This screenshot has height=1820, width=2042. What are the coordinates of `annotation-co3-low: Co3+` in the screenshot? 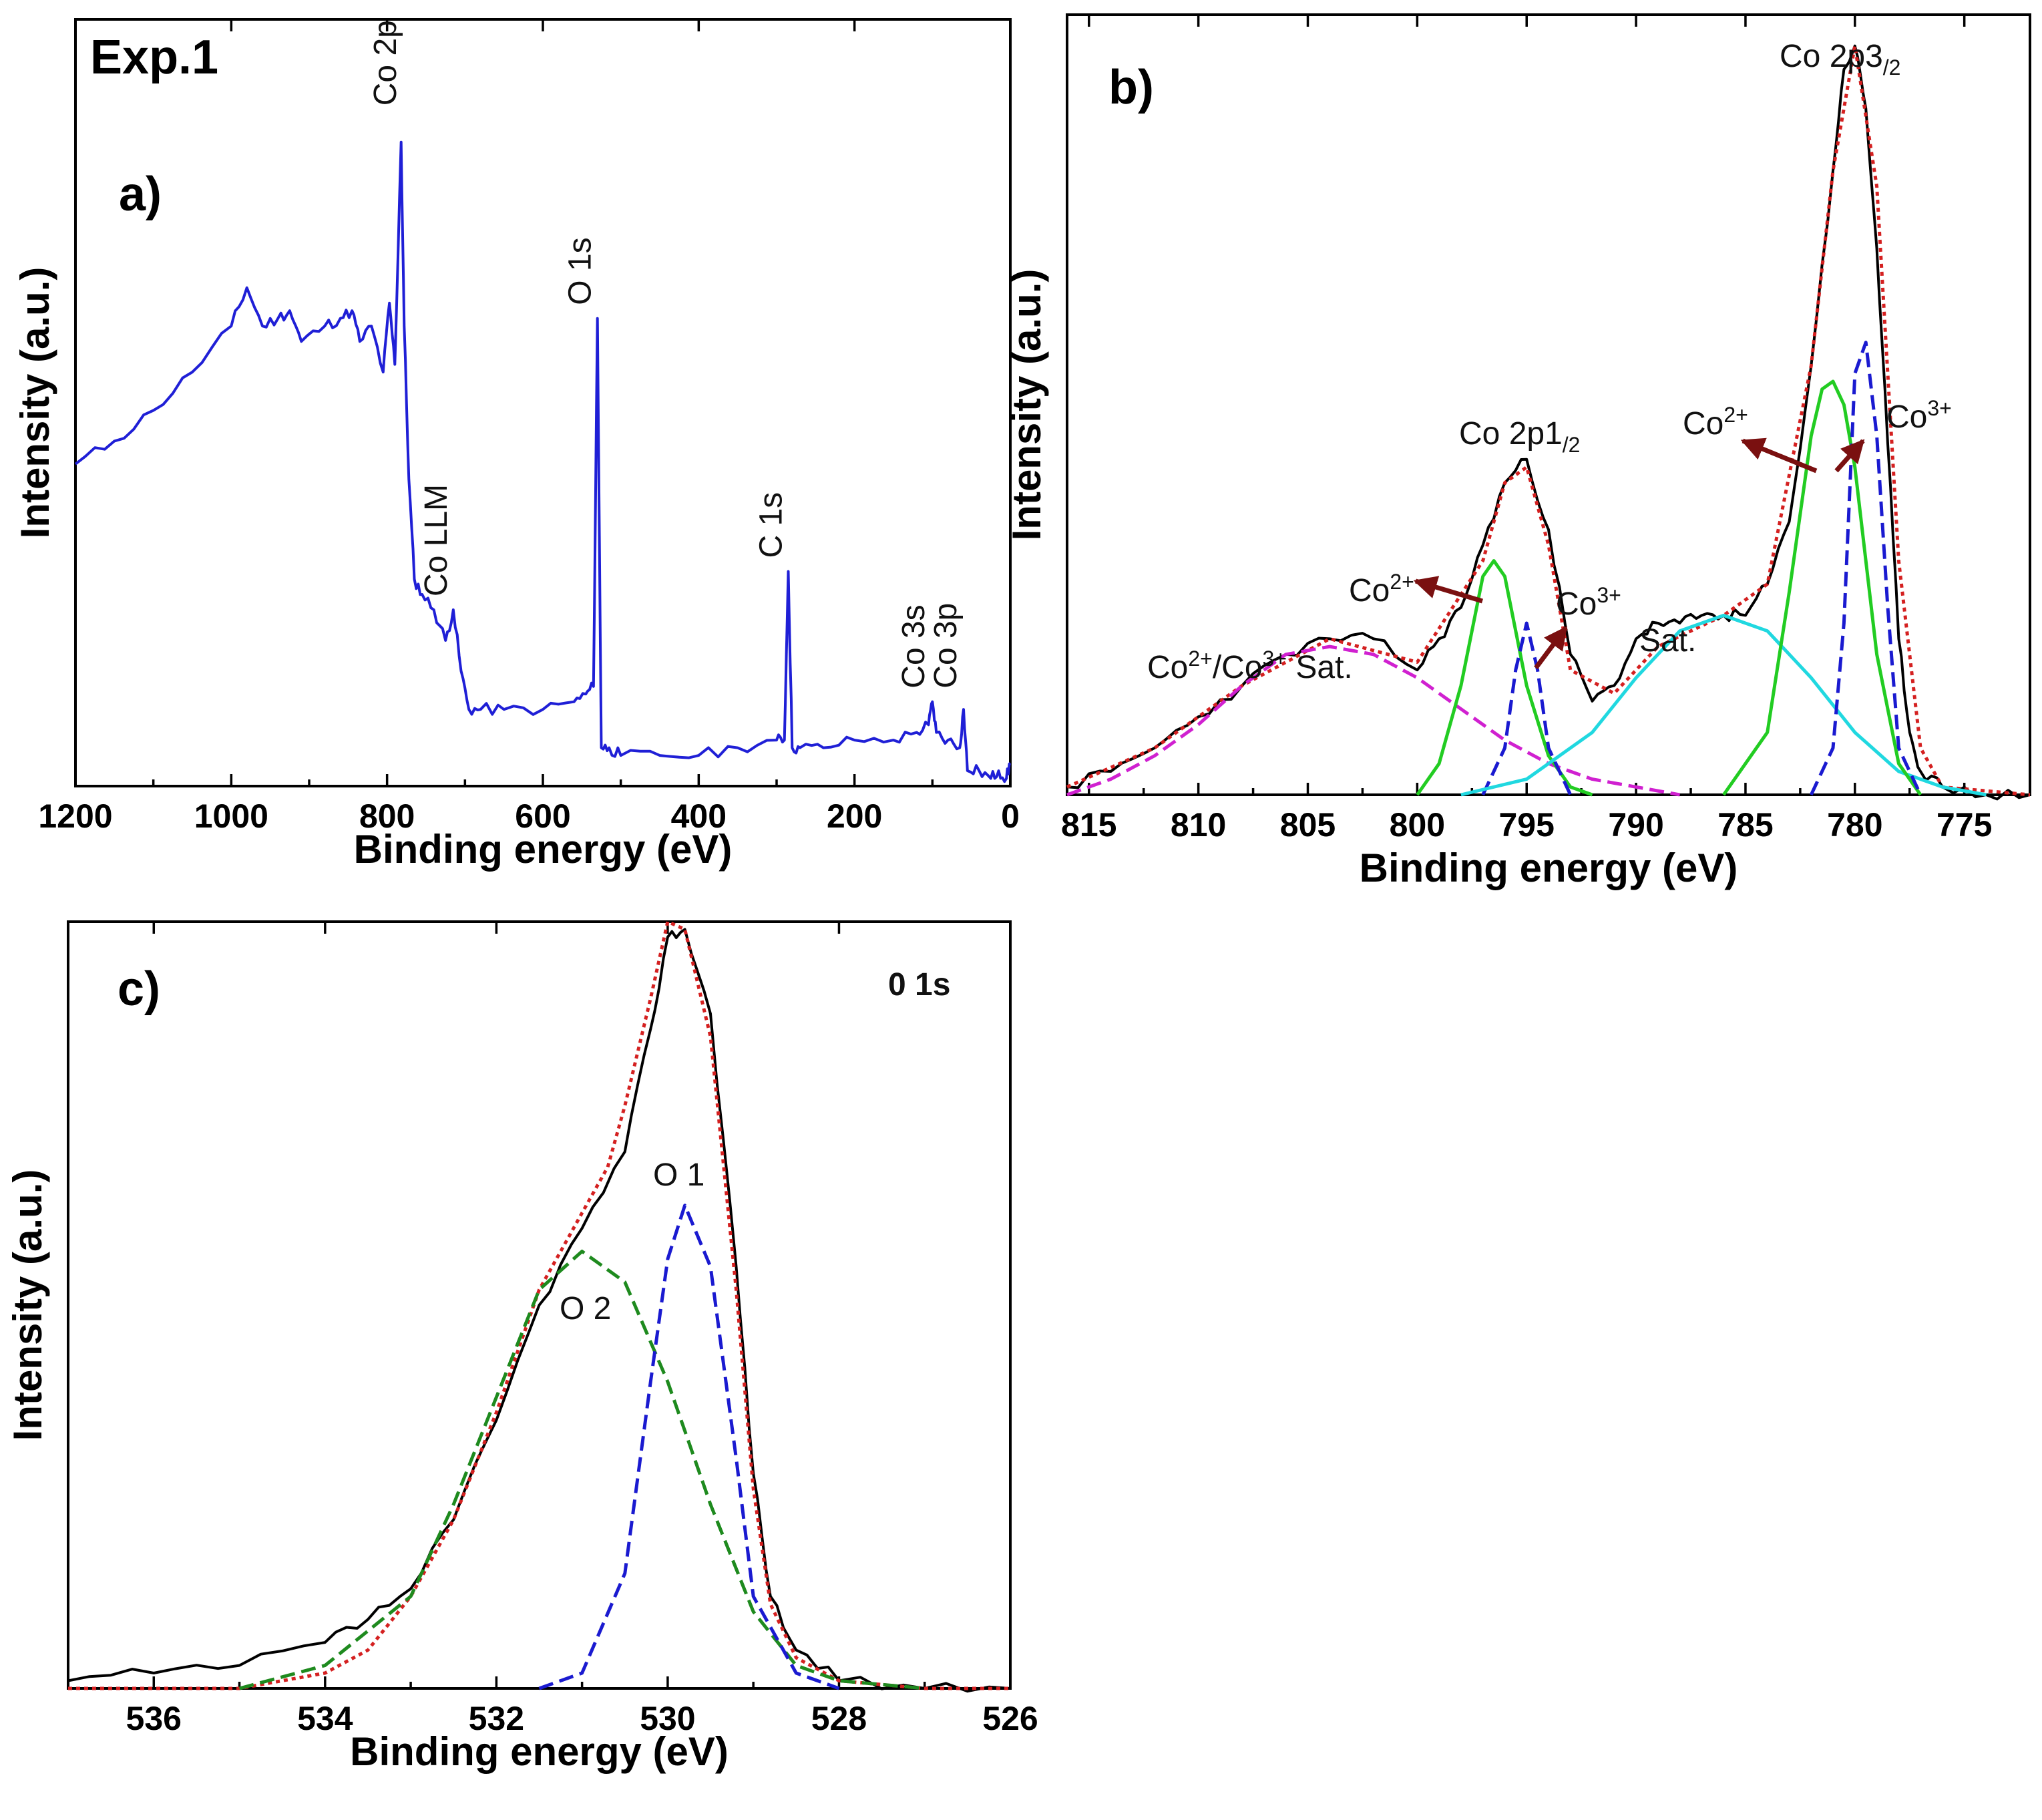 It's located at (1589, 602).